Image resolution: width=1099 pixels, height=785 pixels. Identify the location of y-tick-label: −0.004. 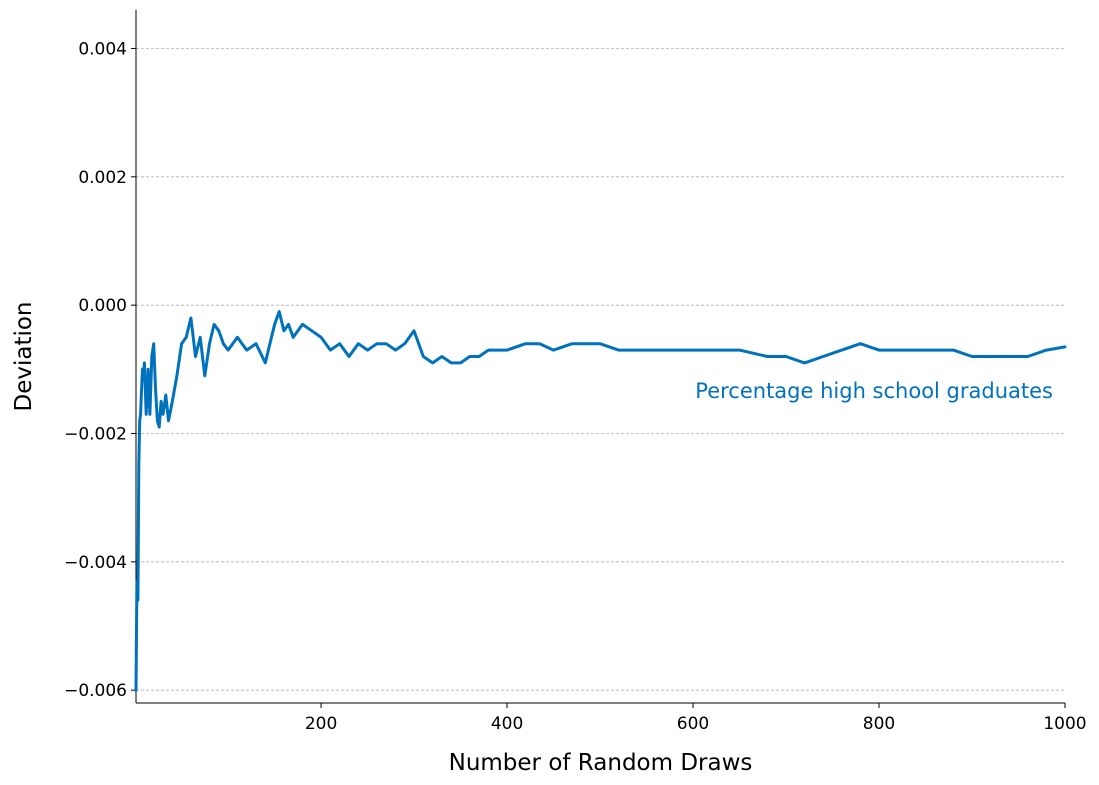
(95, 563).